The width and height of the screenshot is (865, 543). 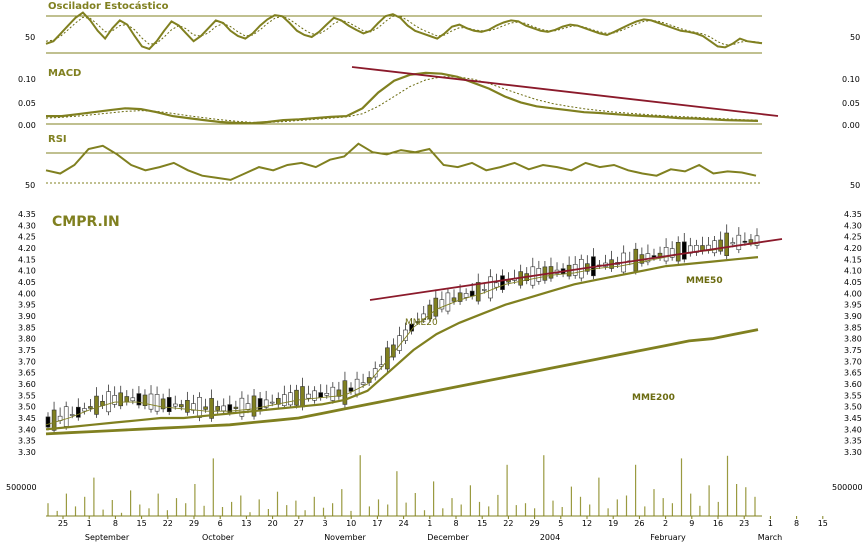 What do you see at coordinates (576, 269) in the screenshot?
I see `price-trendline` at bounding box center [576, 269].